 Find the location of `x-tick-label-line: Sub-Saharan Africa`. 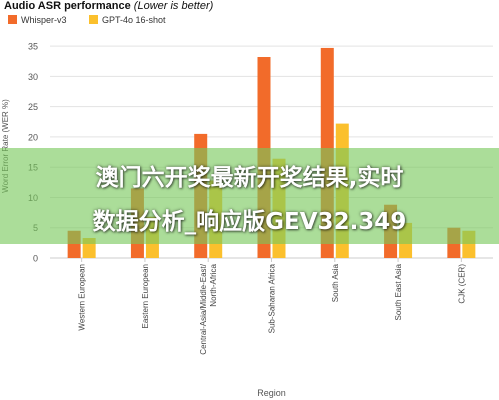

x-tick-label-line: Sub-Saharan Africa is located at coordinates (272, 298).